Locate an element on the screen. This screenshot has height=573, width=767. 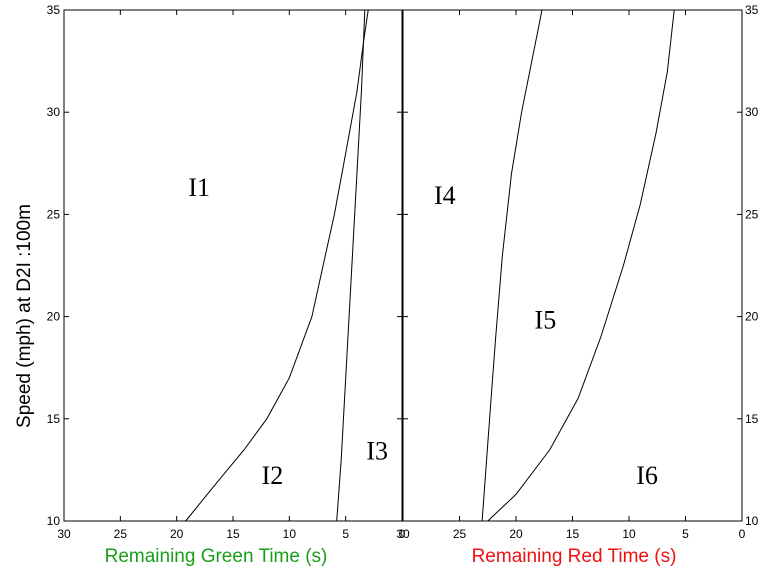
x-tick-label-red: 25 is located at coordinates (460, 534).